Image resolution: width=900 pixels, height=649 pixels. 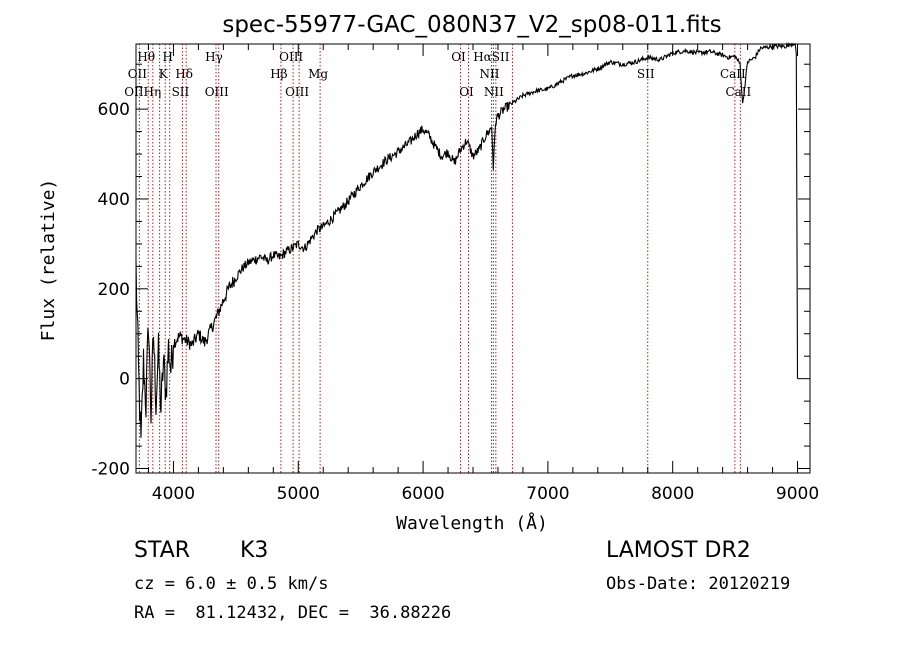 I want to click on line-marker-label: OIIHη, so click(x=142, y=92).